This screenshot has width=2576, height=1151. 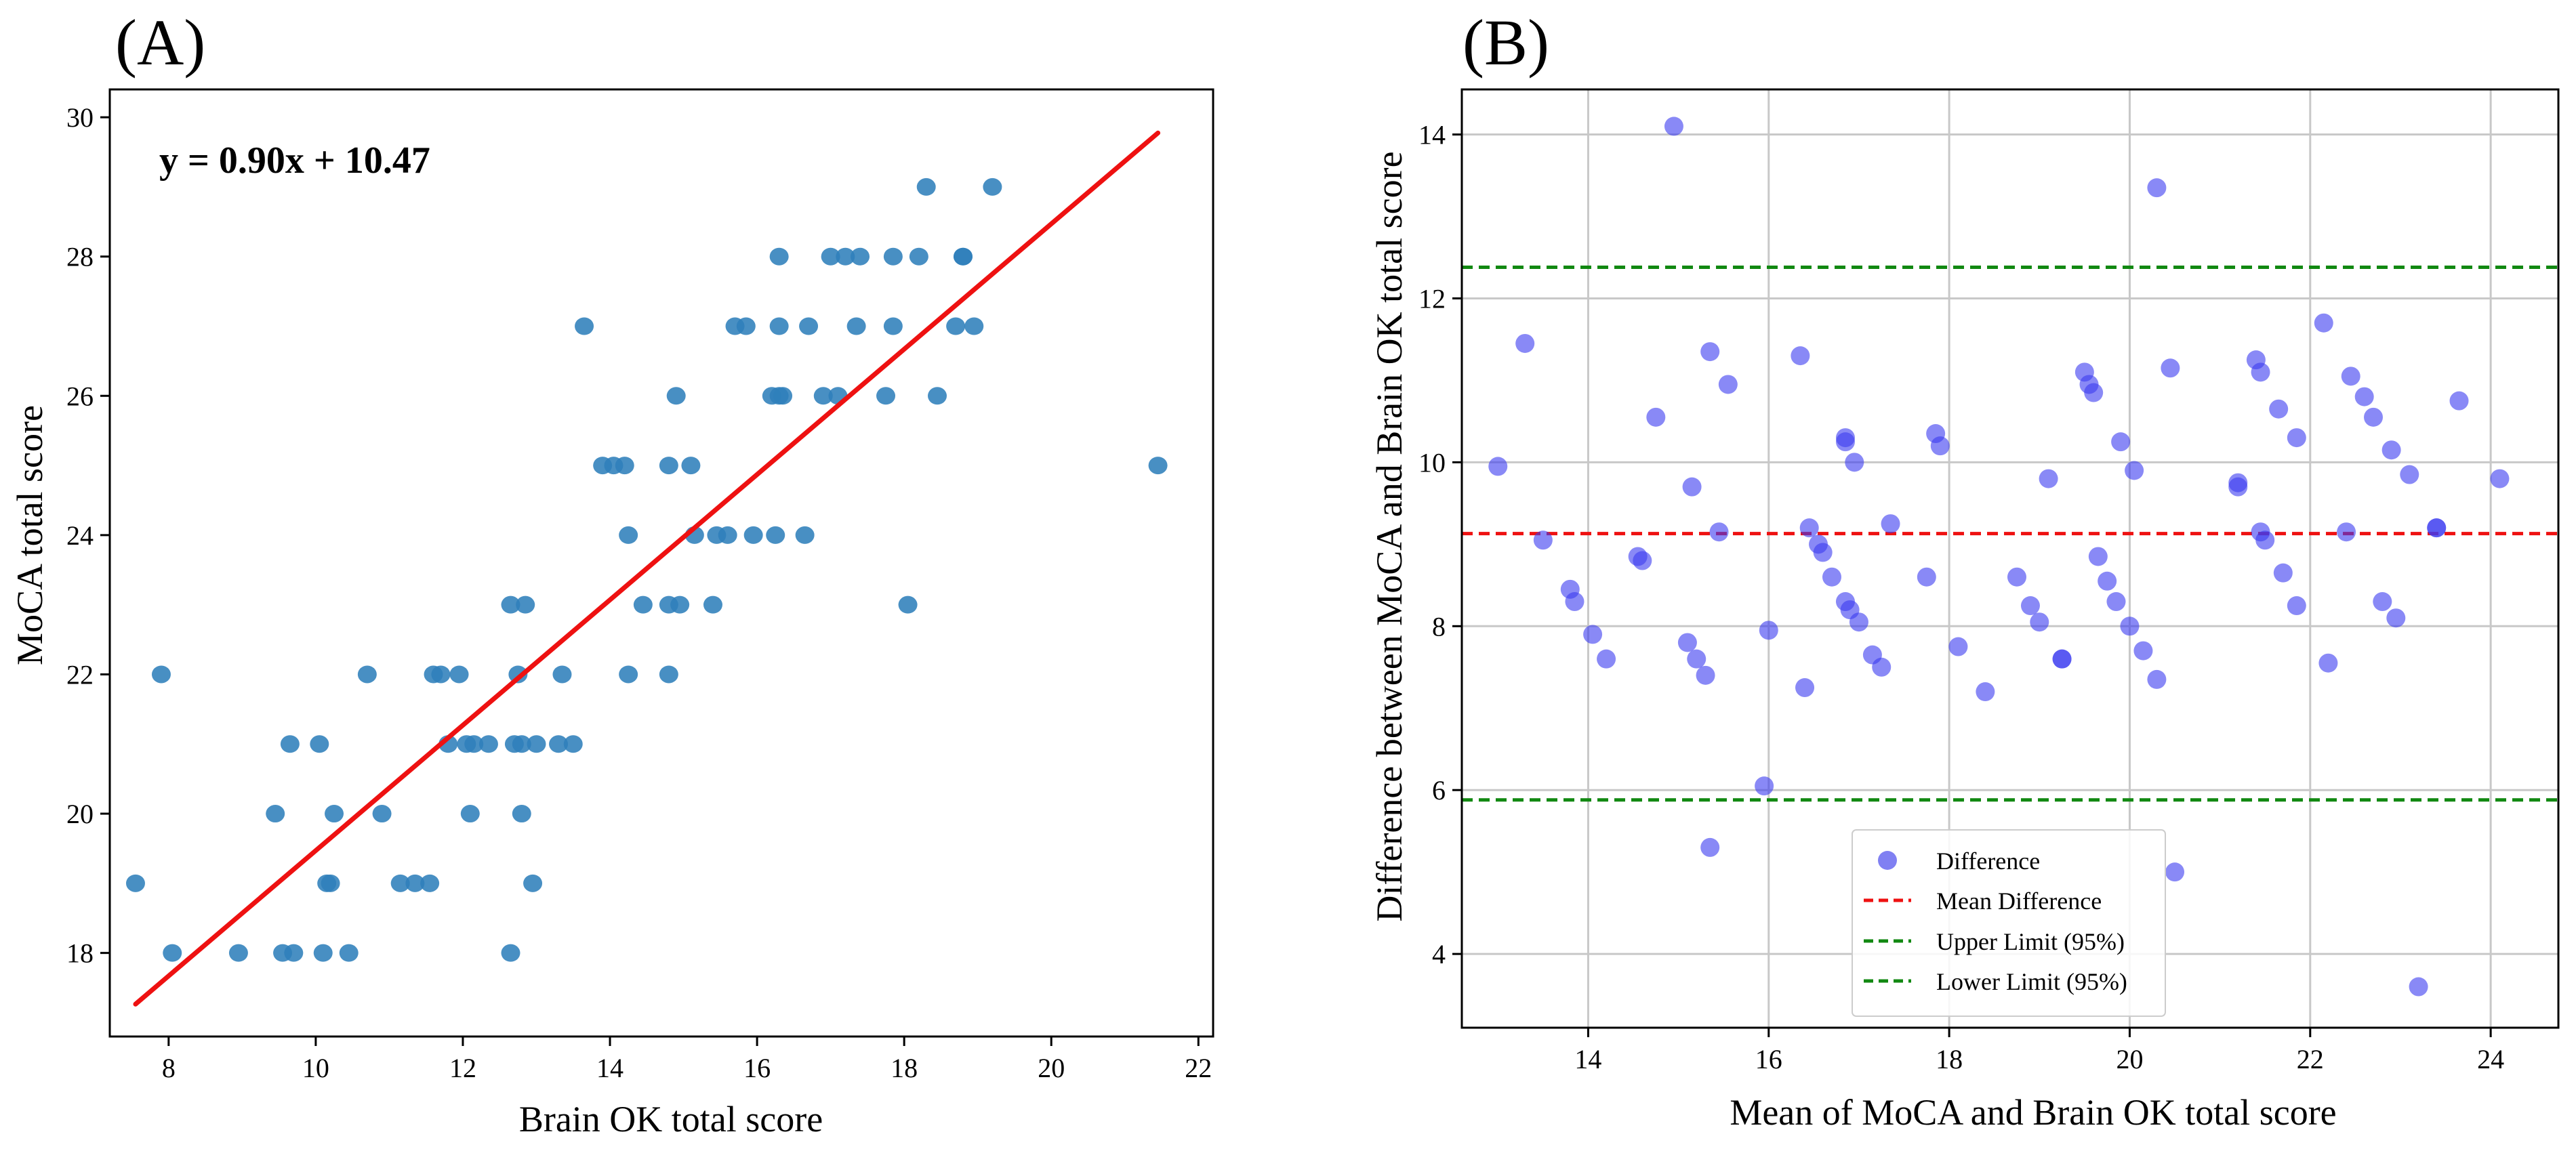 I want to click on panel-b-y-tick-label: 4, so click(x=1439, y=954).